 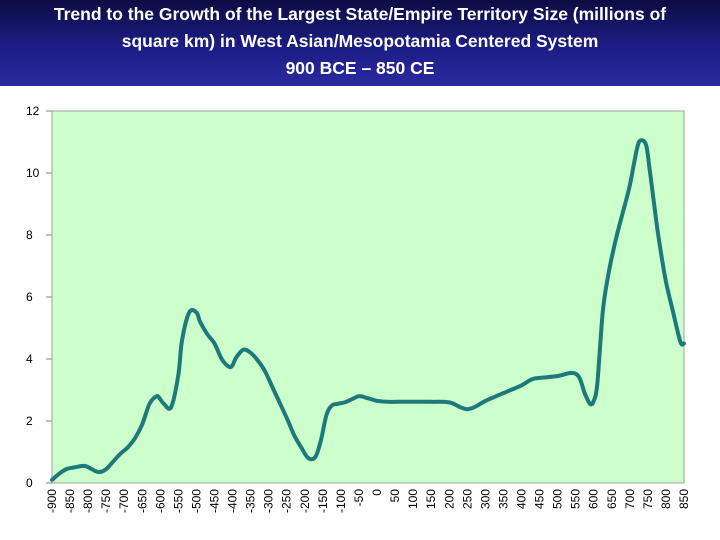 What do you see at coordinates (305, 501) in the screenshot?
I see `x-tick-label: -200` at bounding box center [305, 501].